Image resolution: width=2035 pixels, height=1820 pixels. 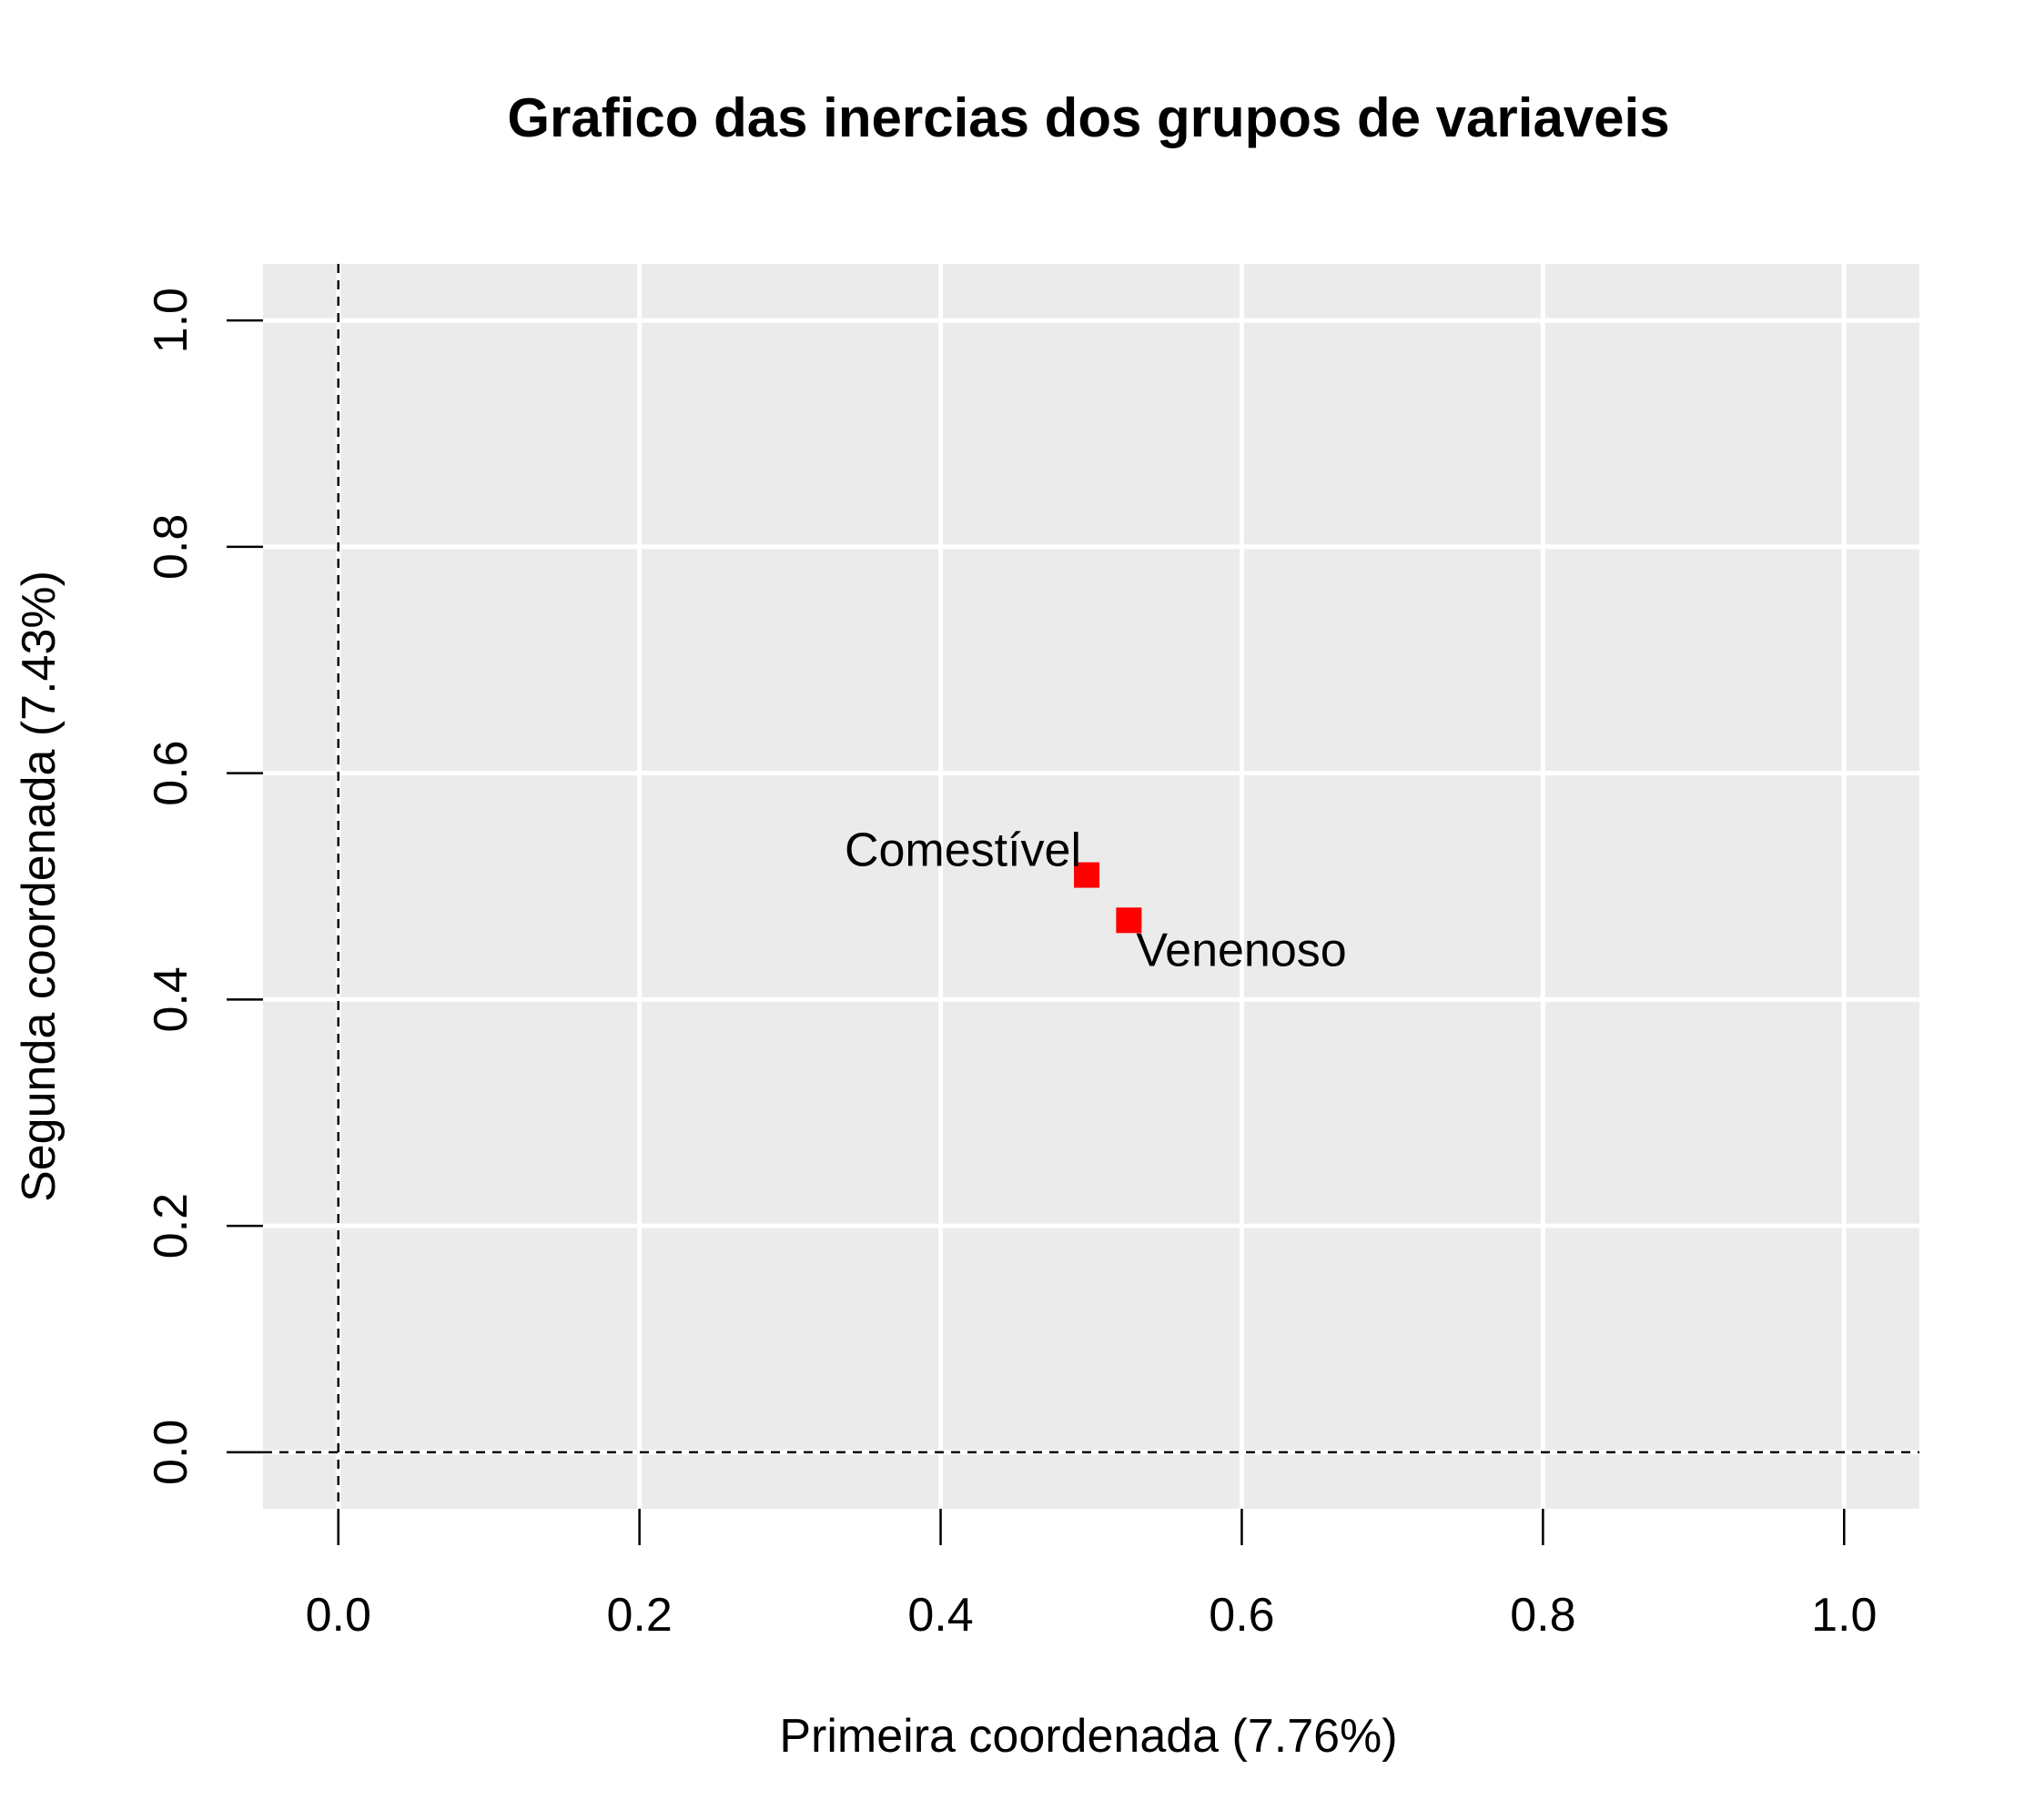 What do you see at coordinates (171, 1452) in the screenshot?
I see `y-tick-label: 0.0` at bounding box center [171, 1452].